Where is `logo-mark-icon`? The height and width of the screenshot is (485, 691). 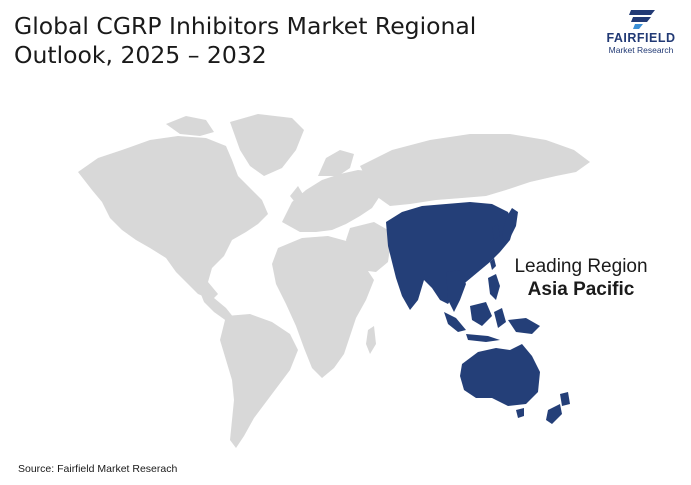
logo-mark-icon is located at coordinates (642, 19).